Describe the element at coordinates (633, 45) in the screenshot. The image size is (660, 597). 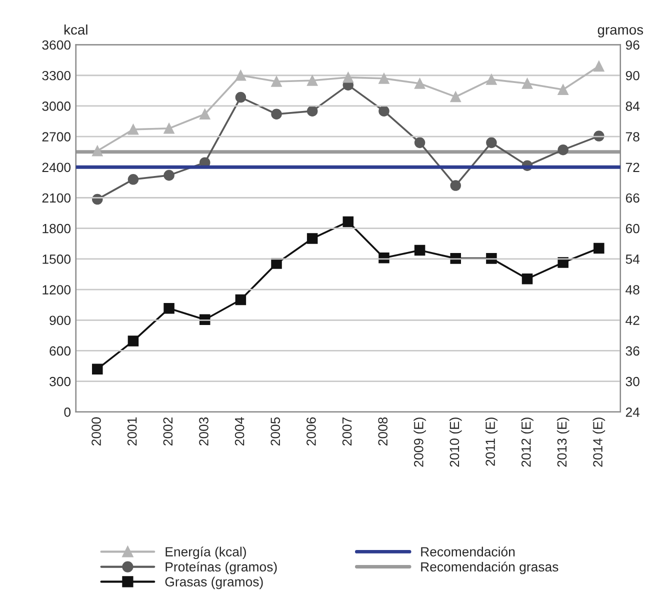
I see `y2-tick-label: 96` at that location.